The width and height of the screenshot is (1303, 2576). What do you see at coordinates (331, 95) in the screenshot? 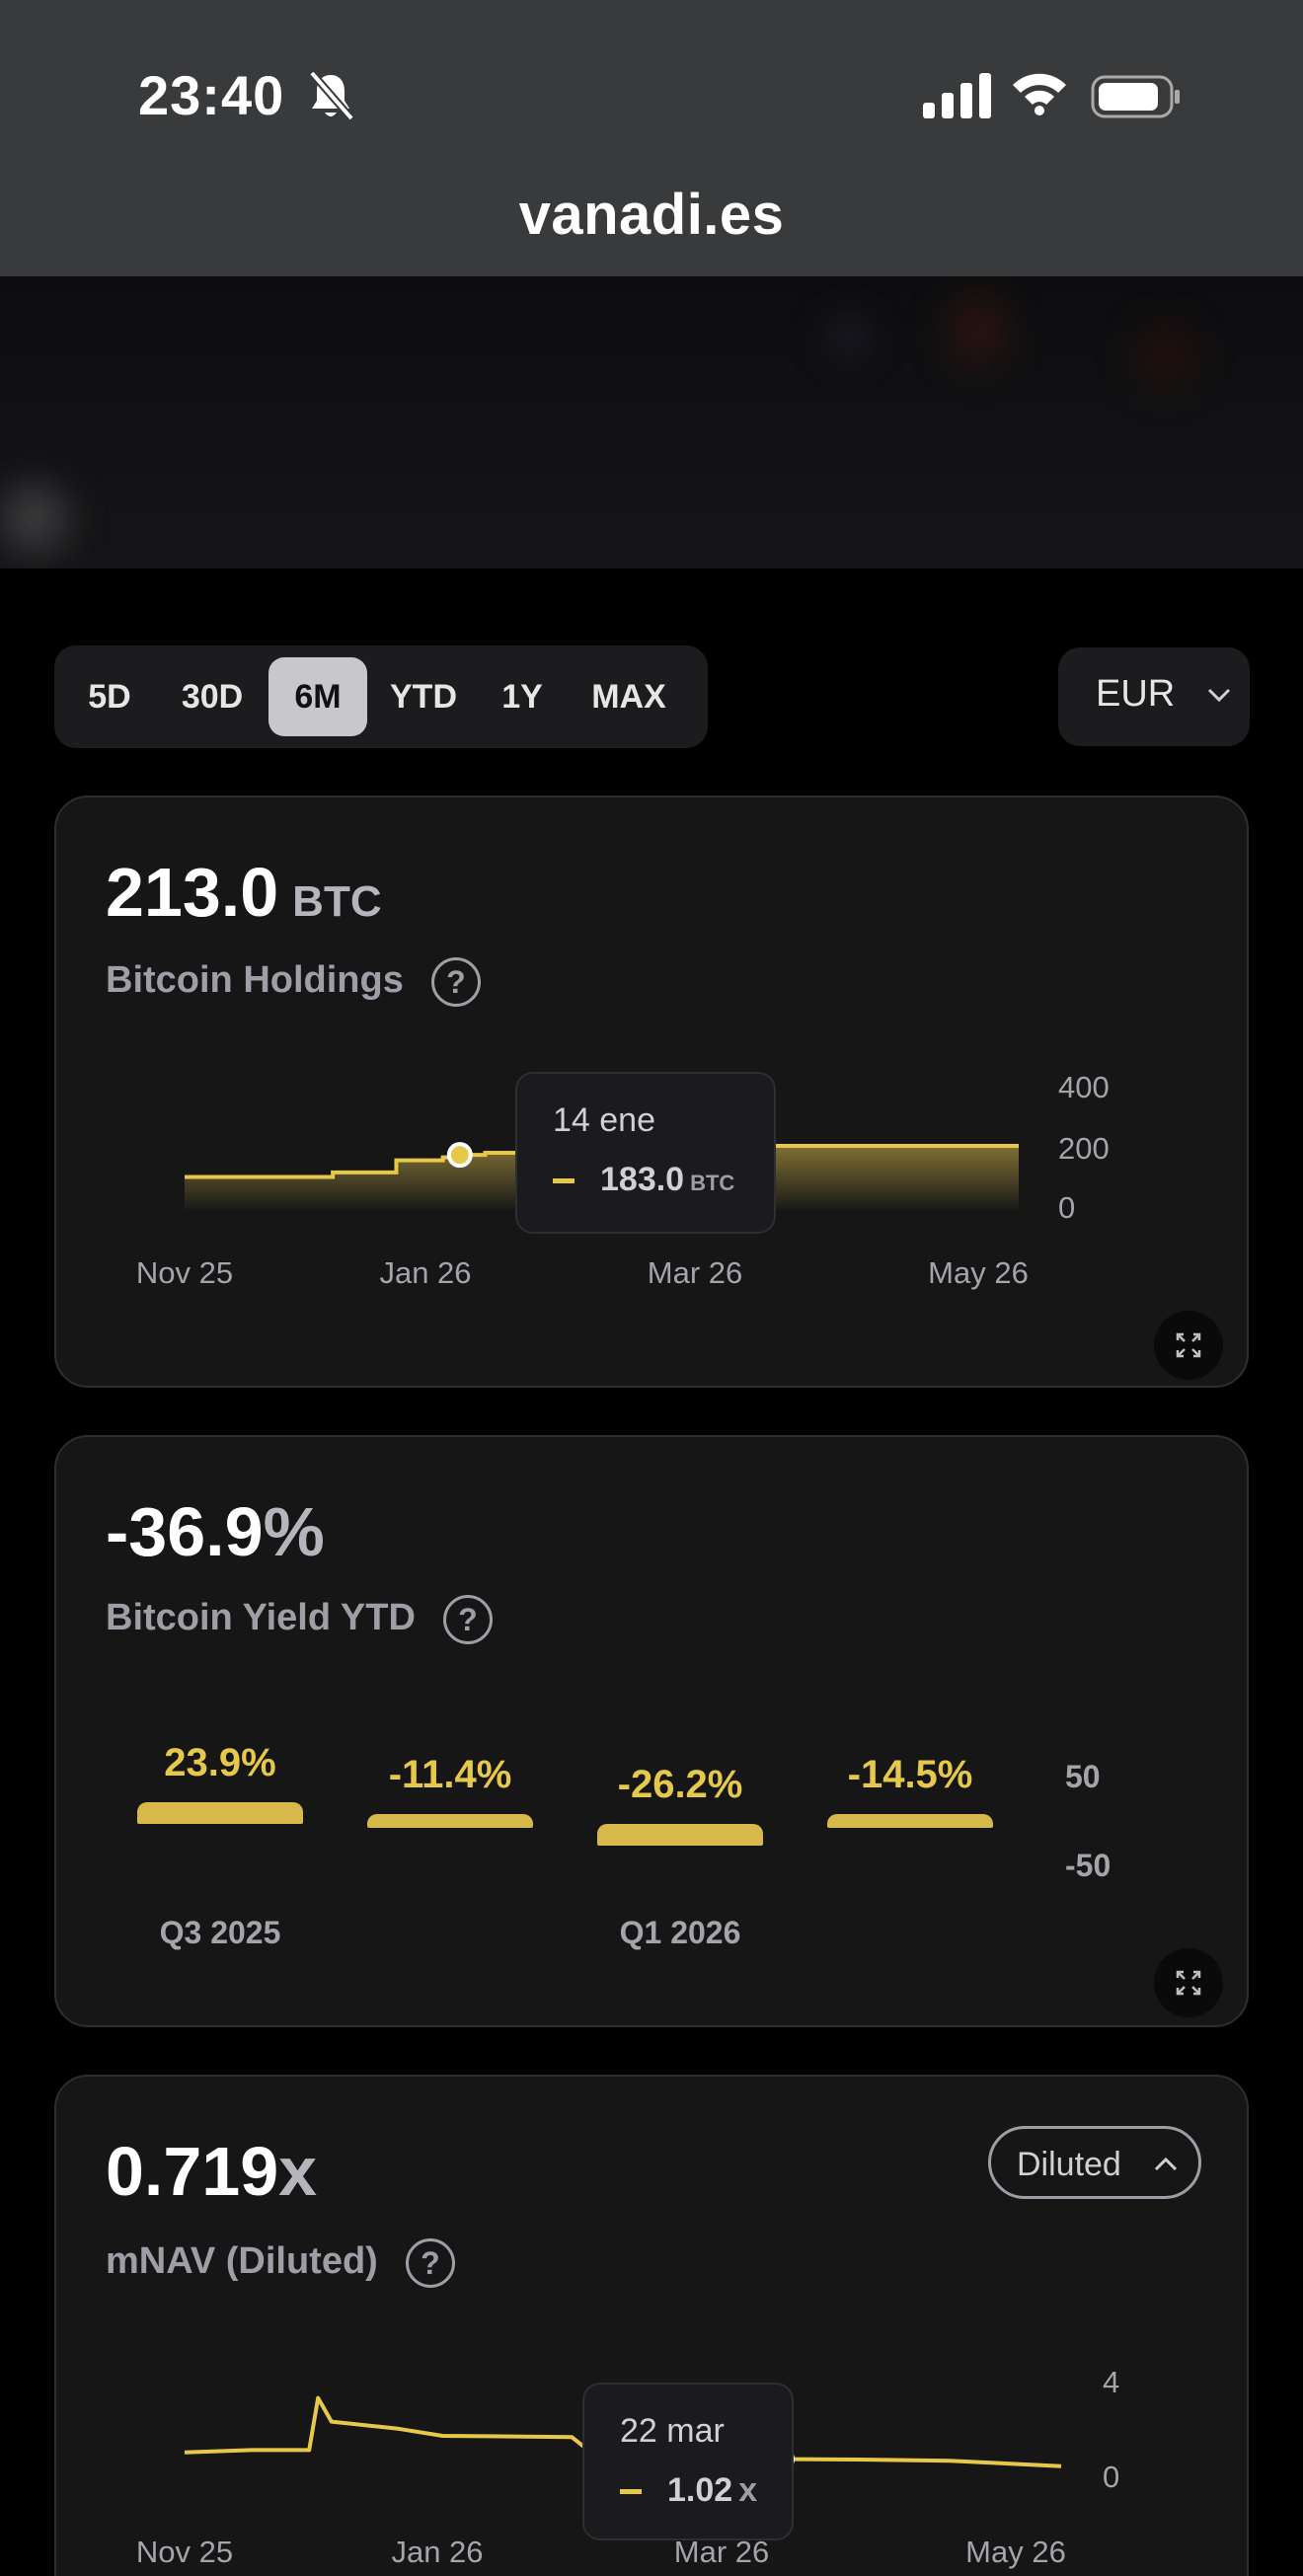
I see `bell-muted-icon` at bounding box center [331, 95].